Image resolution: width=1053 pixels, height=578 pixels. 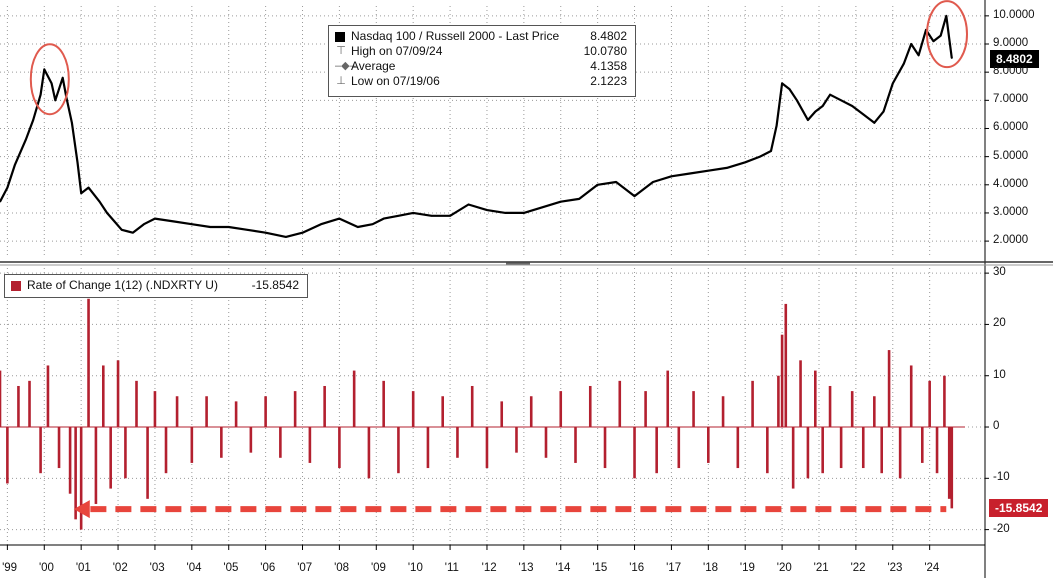 I want to click on roc-legend-value: -15.8542, so click(x=275, y=285).